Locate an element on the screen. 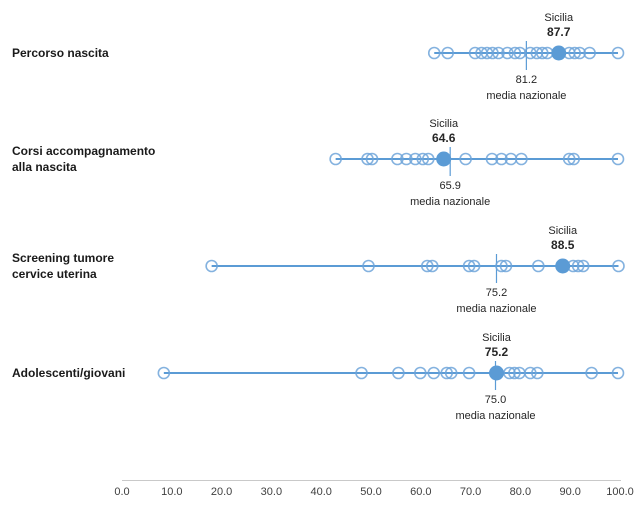 The image size is (643, 511). category-label: Screening tumore cervice uterina is located at coordinates (63, 266).